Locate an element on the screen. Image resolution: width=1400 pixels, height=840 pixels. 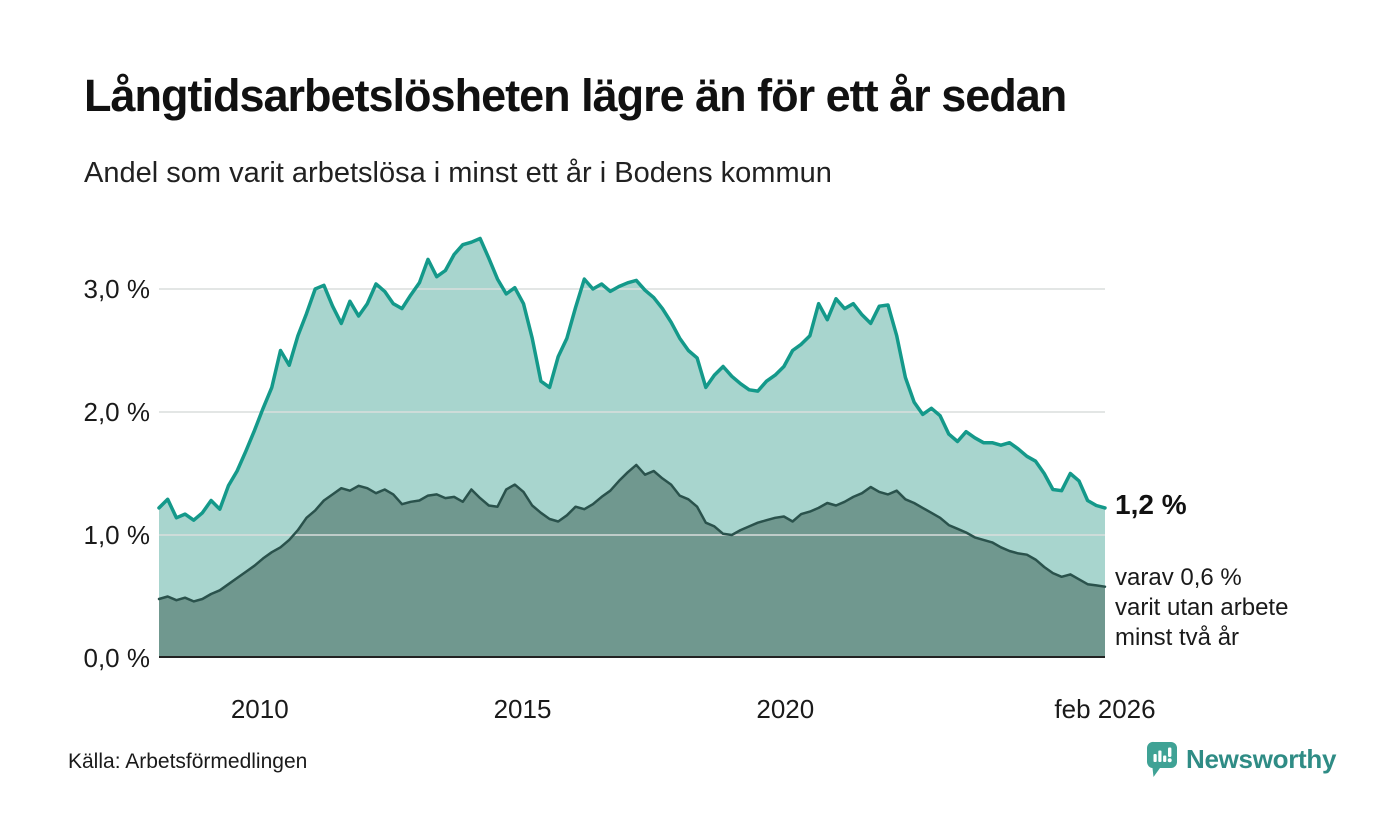
end-value-annotation: 1,2 % is located at coordinates (1151, 504).